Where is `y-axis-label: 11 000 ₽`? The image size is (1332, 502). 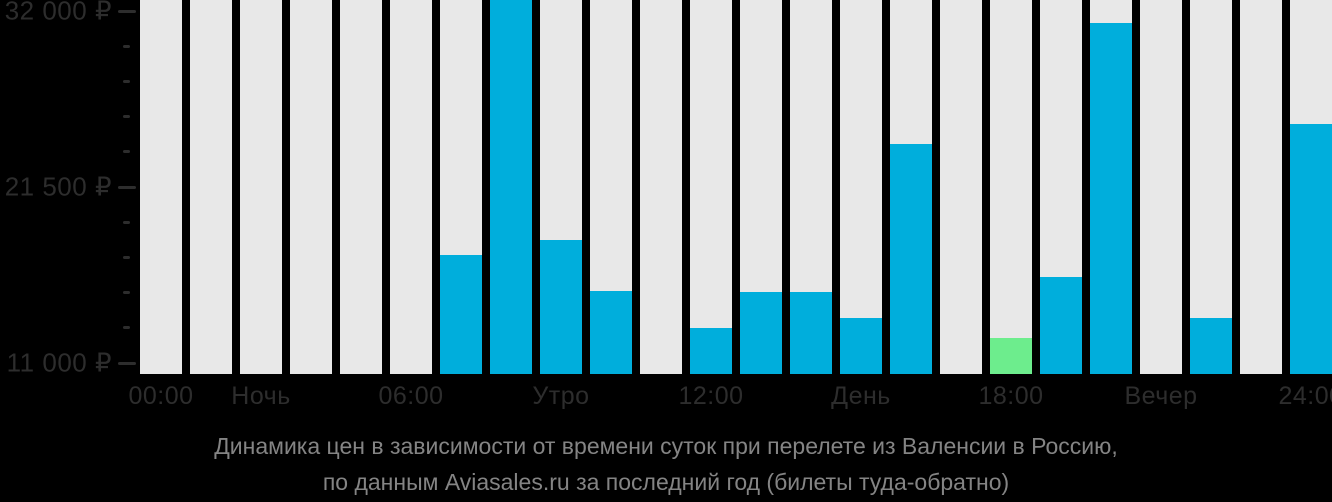
y-axis-label: 11 000 ₽ is located at coordinates (59, 362).